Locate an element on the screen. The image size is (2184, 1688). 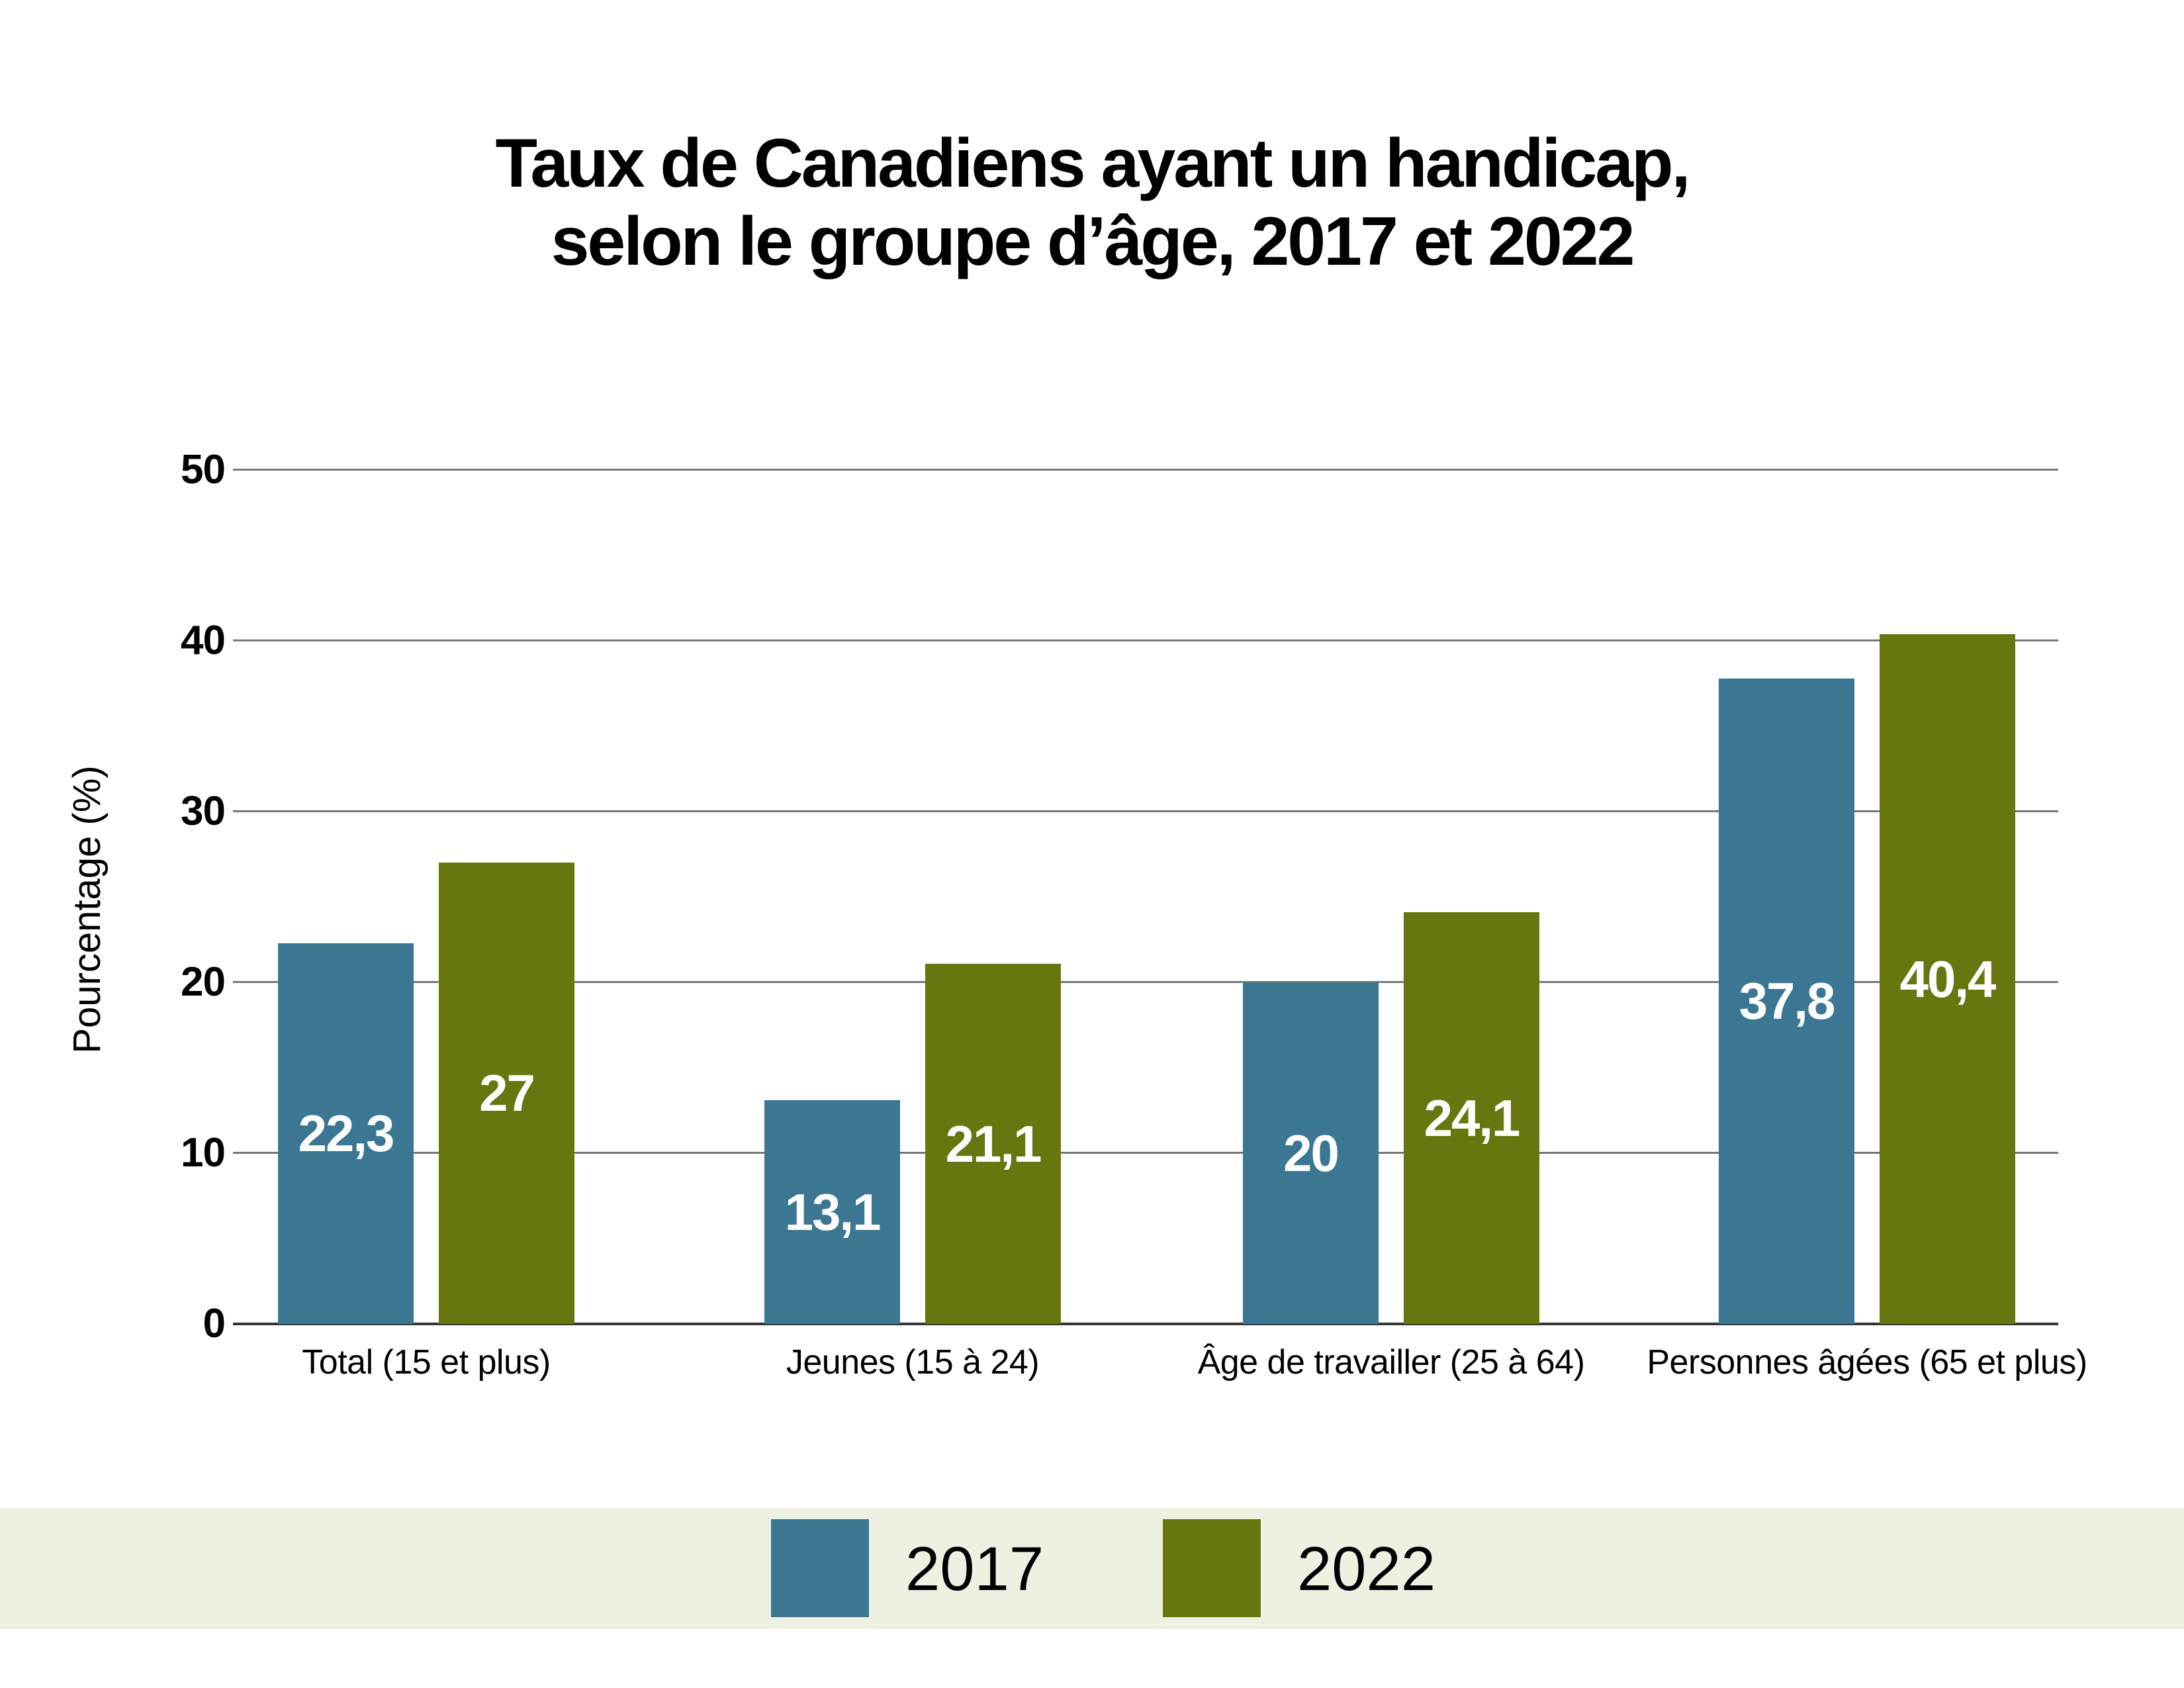
x-label-aines: Personnes âgées (65 et plus) is located at coordinates (1867, 1362).